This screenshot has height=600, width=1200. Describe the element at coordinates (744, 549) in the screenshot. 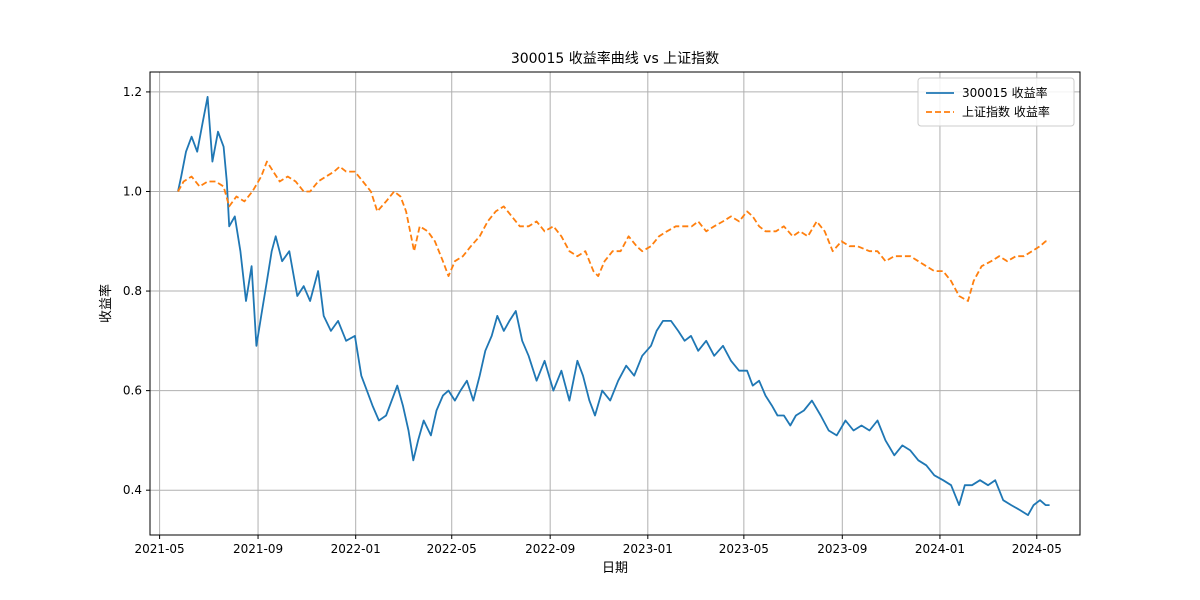

I see `x-tick-label: 2023-05` at that location.